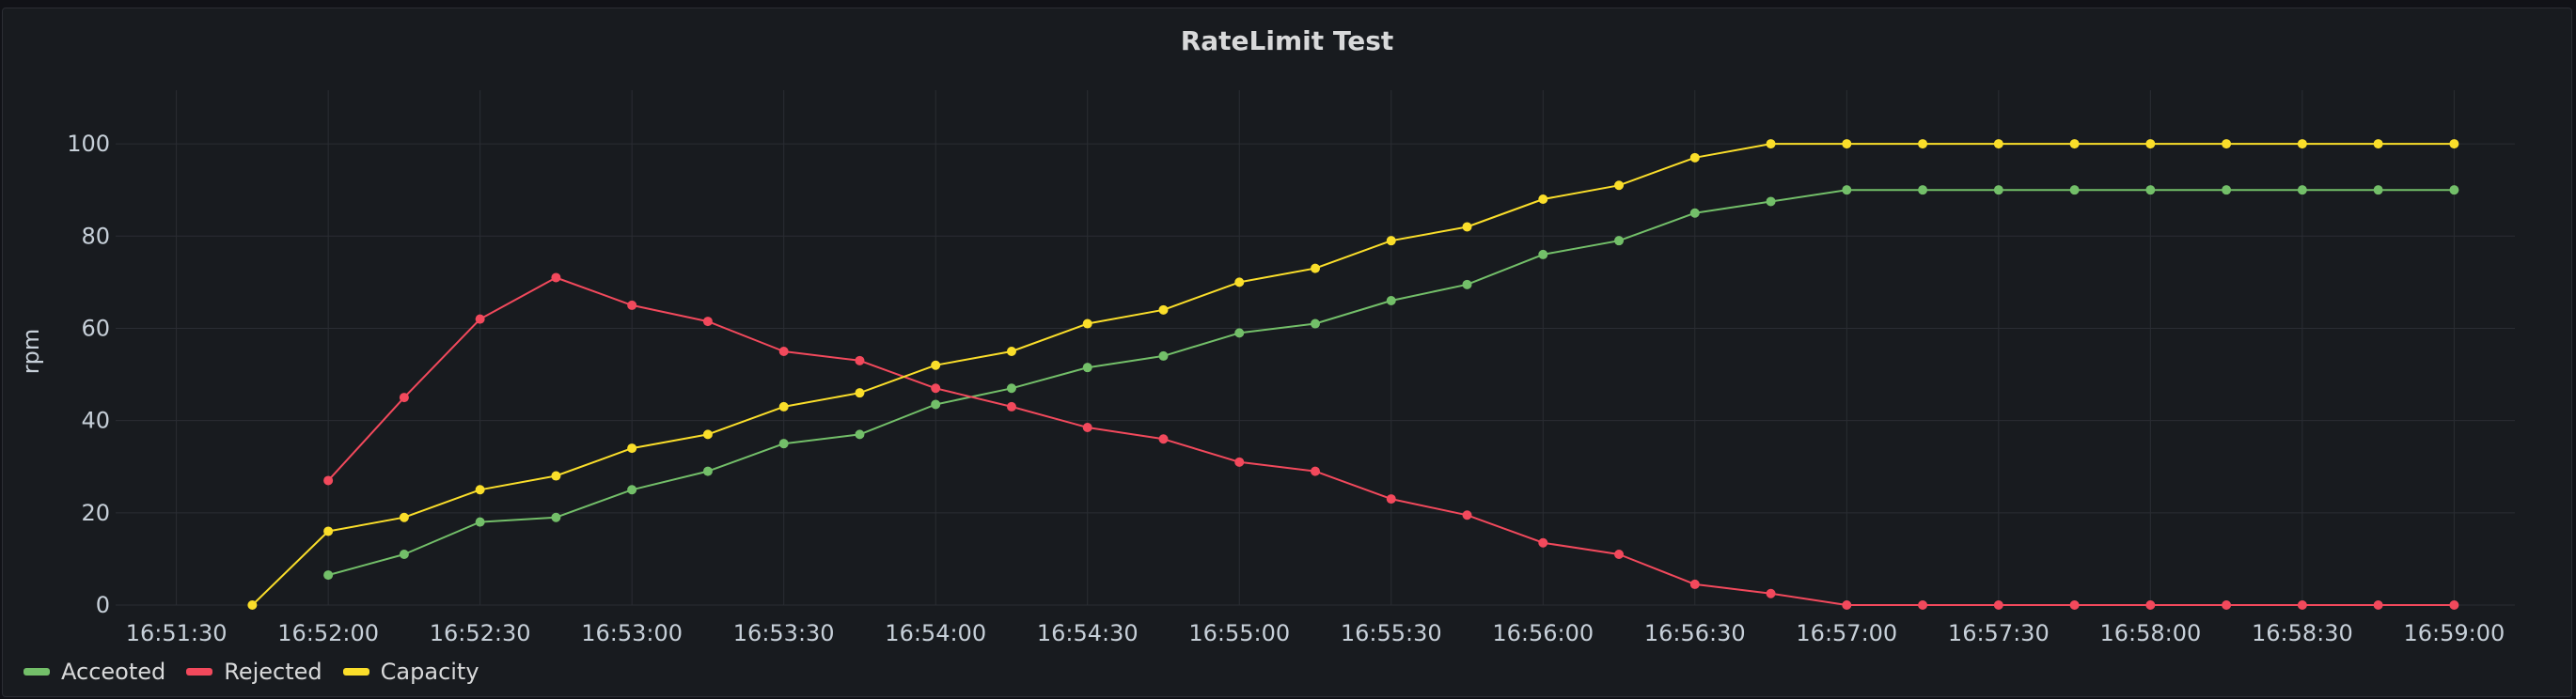 This screenshot has width=2576, height=699. I want to click on x-tick-label: 16:56:30, so click(1695, 633).